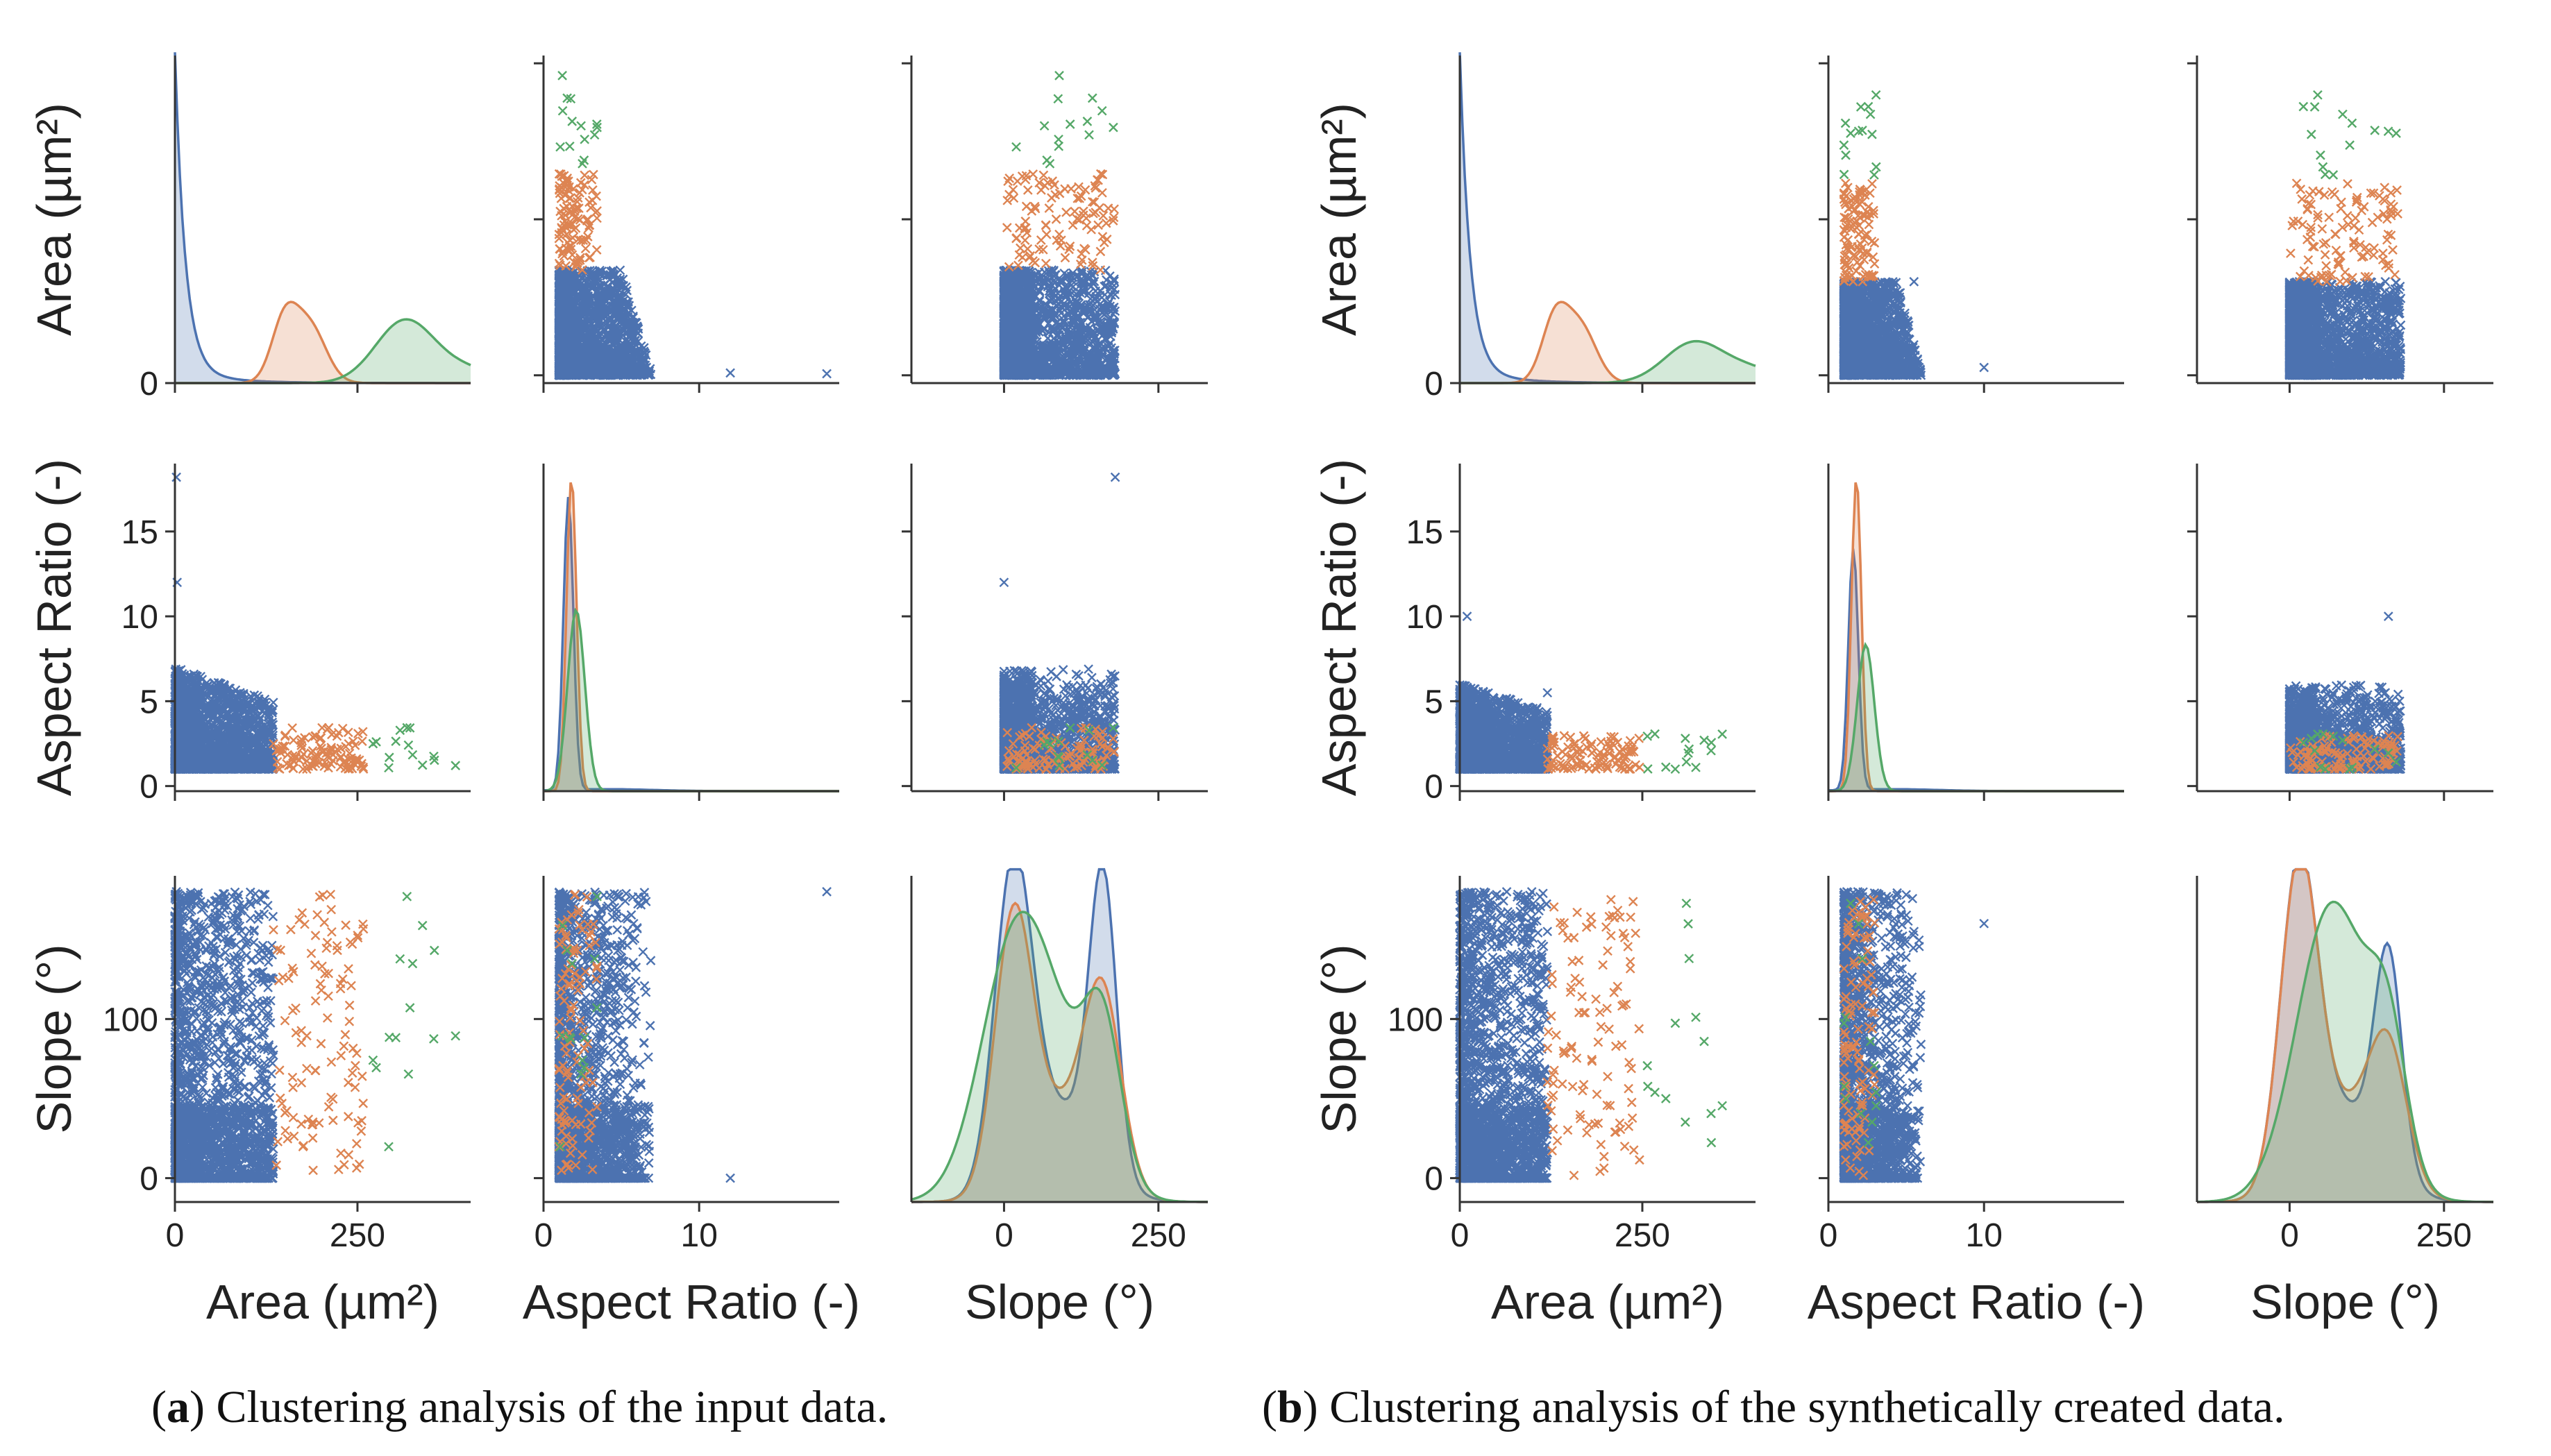 The image size is (2551, 1456). Describe the element at coordinates (1339, 219) in the screenshot. I see `panel-b-ylabel-area: Area (µm²)` at that location.